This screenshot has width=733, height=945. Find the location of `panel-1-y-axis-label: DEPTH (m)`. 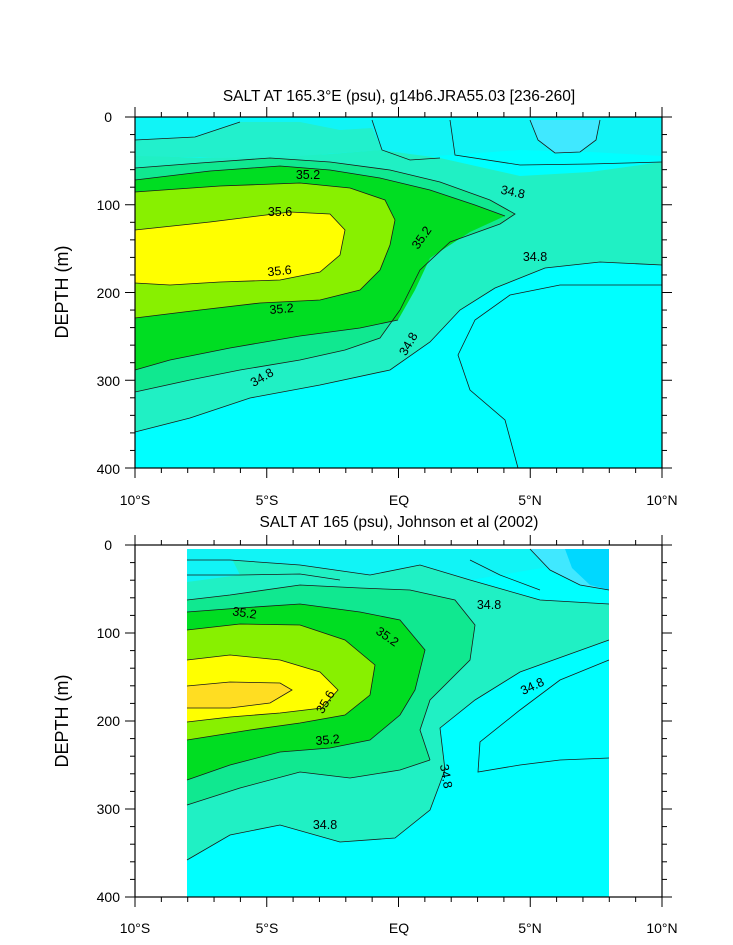

panel-1-y-axis-label: DEPTH (m) is located at coordinates (62, 292).